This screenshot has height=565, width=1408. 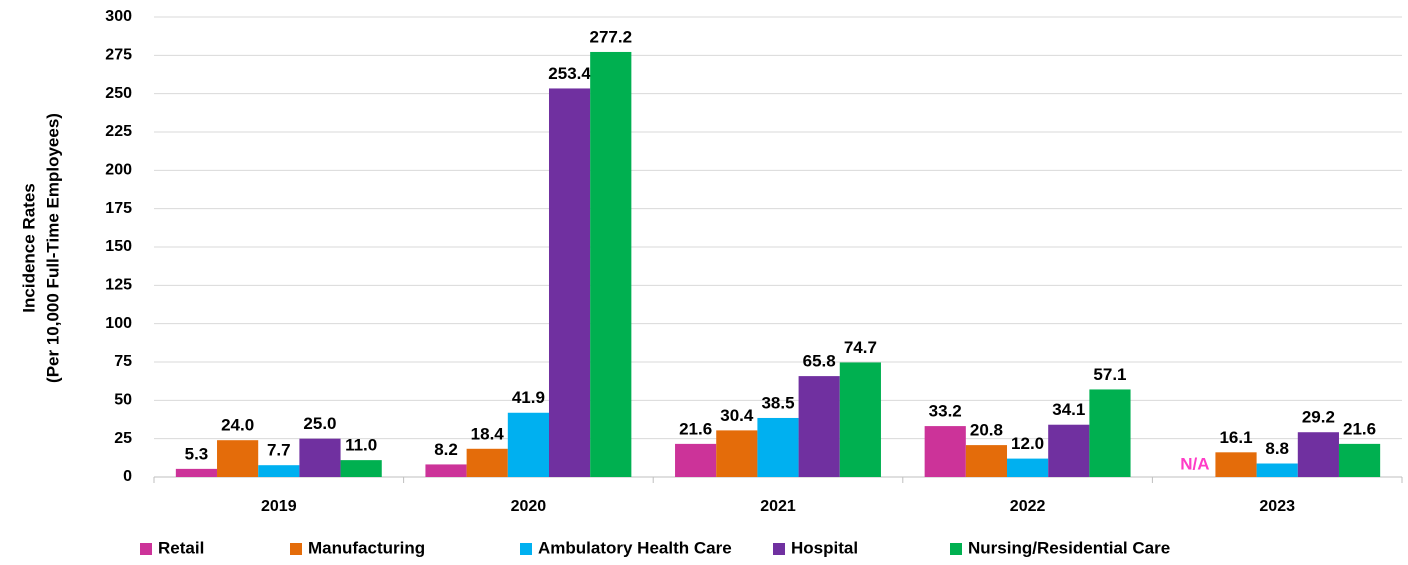 I want to click on data-label: N/A, so click(x=1194, y=463).